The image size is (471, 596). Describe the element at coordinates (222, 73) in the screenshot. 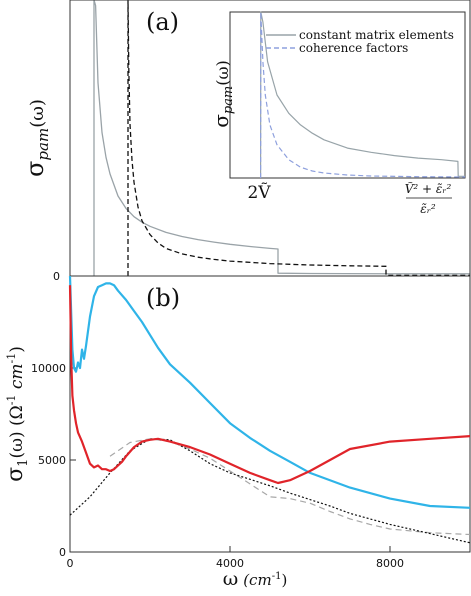

I see `inset-ylabel-arg: (ω)` at that location.